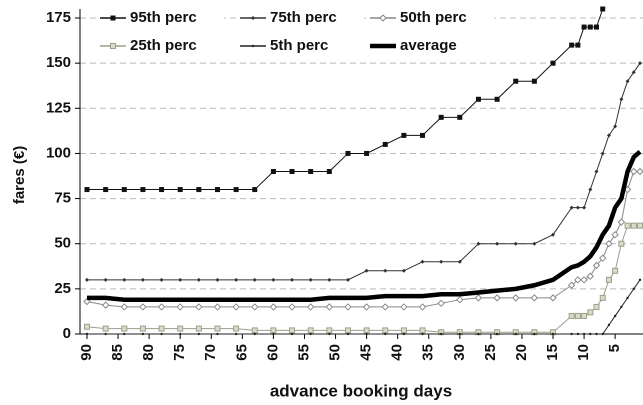  Describe the element at coordinates (303, 17) in the screenshot. I see `legend-label: 75th perc` at that location.